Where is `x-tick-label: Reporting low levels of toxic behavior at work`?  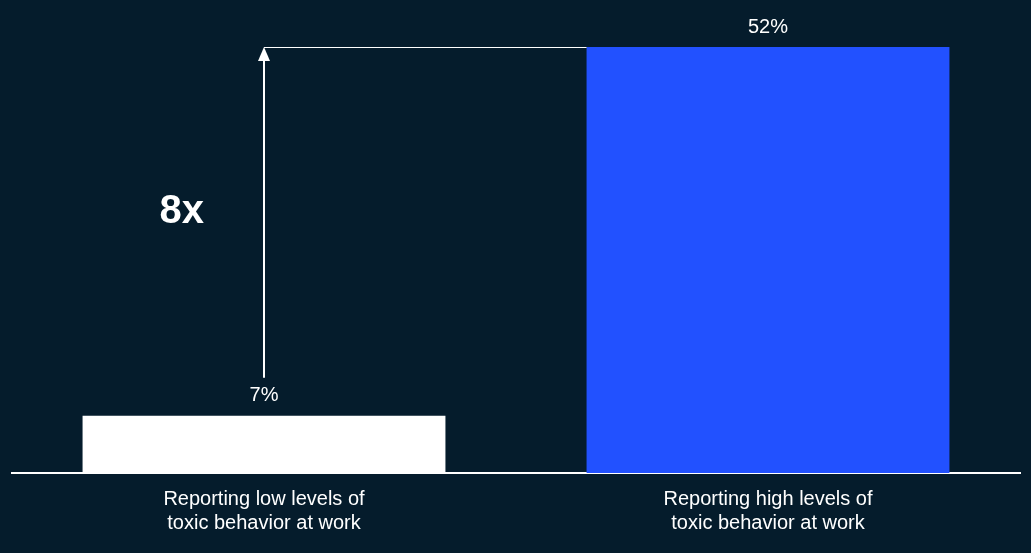
x-tick-label: Reporting low levels of toxic behavior at work is located at coordinates (264, 509).